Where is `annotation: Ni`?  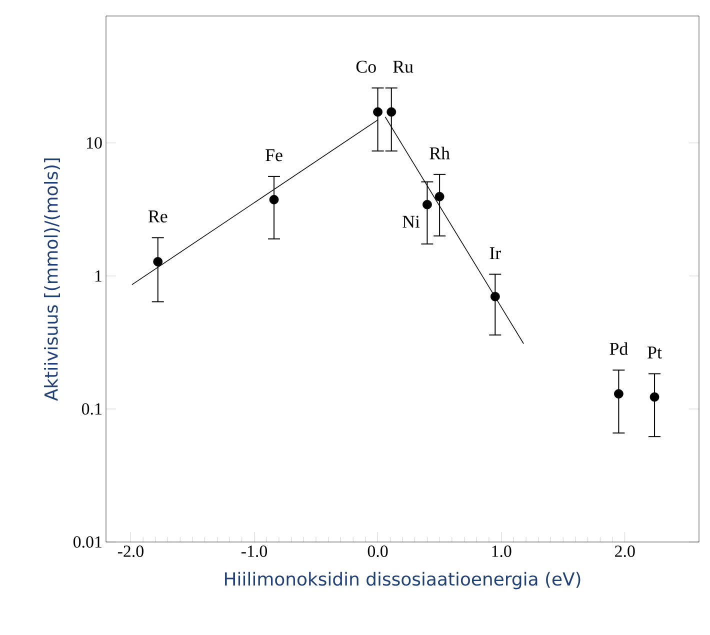 annotation: Ni is located at coordinates (411, 222).